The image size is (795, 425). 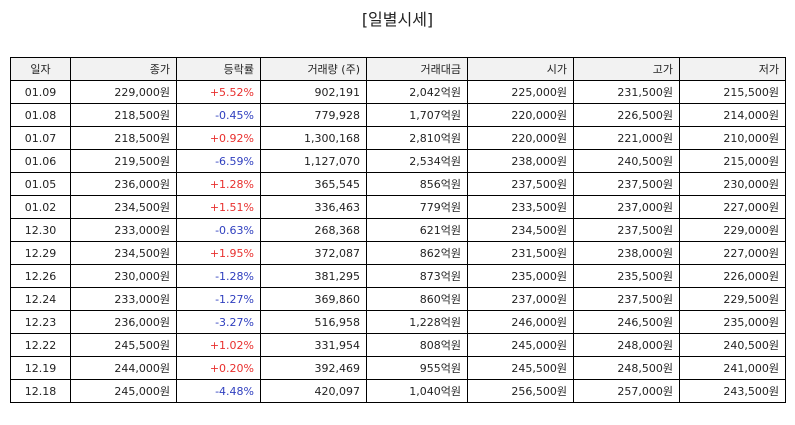 I want to click on column-header: 저가, so click(x=732, y=69).